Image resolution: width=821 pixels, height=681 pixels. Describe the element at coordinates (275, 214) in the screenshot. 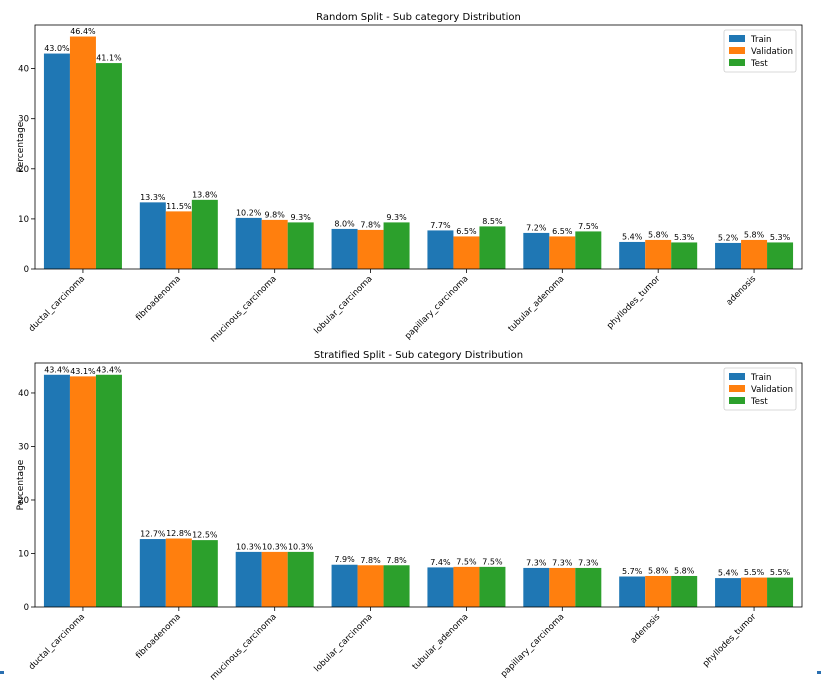

I see `data-label: 9.8%` at that location.